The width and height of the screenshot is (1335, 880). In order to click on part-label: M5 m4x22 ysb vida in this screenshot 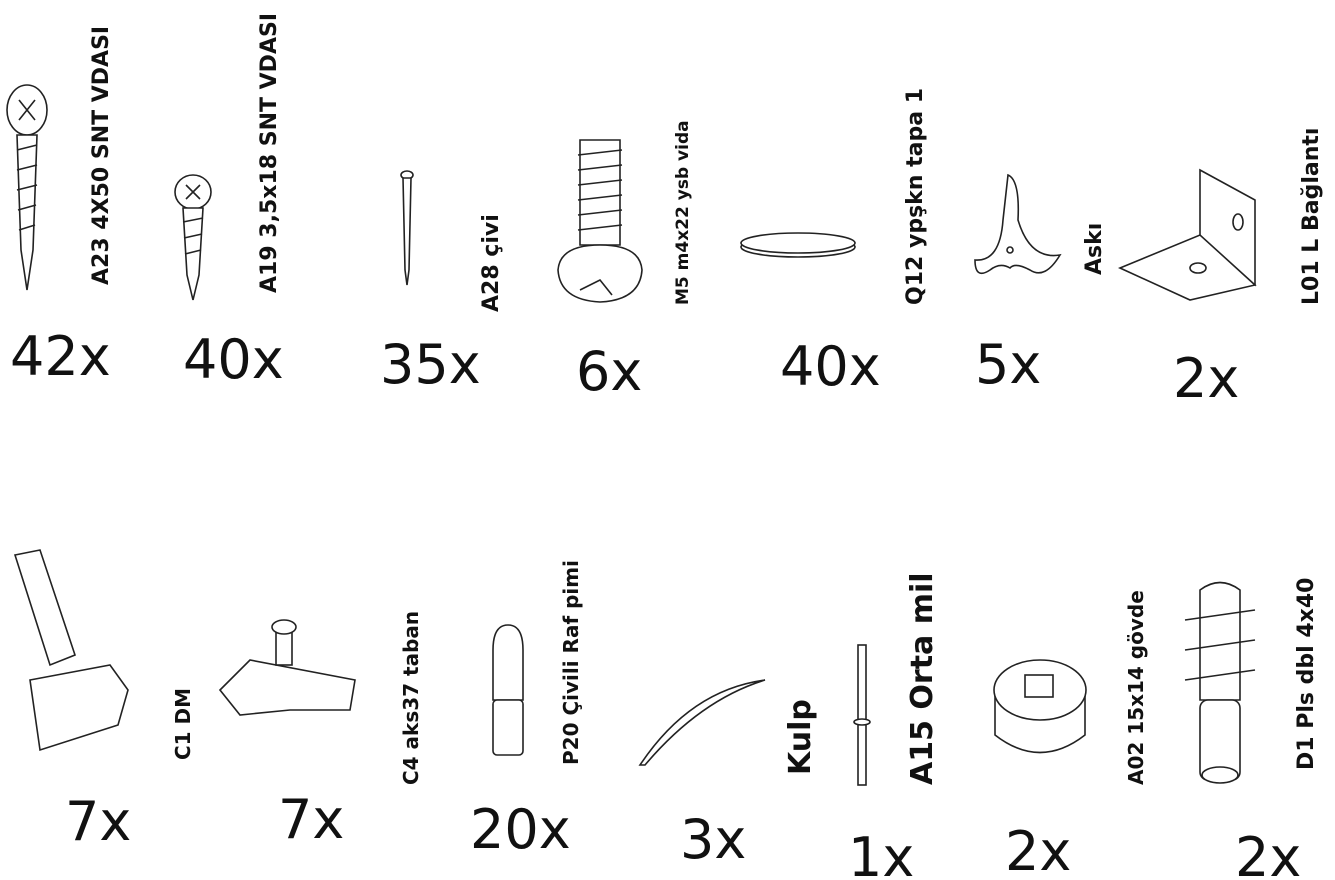, I will do `click(683, 212)`.